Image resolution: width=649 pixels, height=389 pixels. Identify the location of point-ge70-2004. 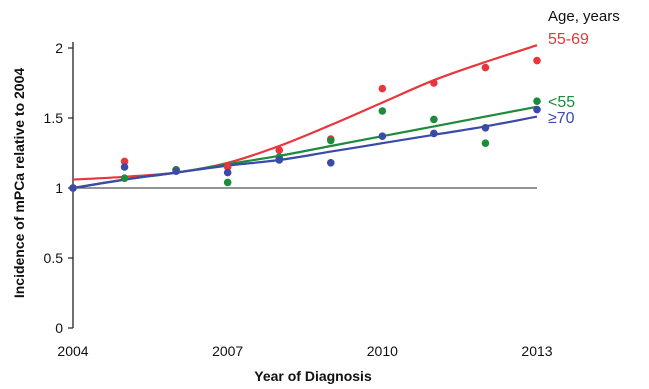
(73, 188).